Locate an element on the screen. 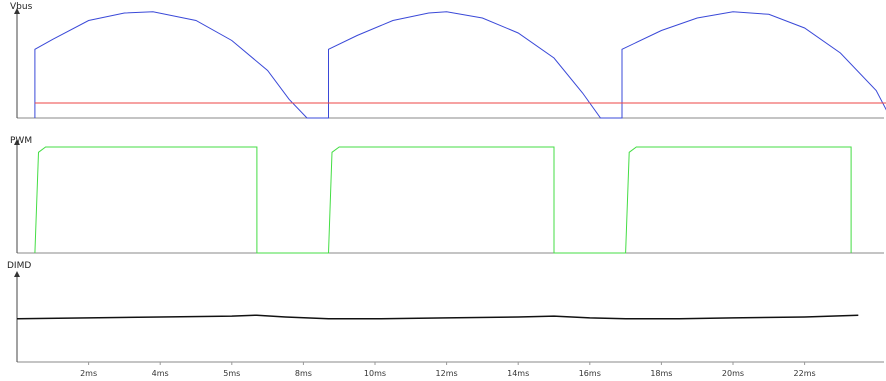 The image size is (886, 381). x-tick-label: 5ms is located at coordinates (231, 373).